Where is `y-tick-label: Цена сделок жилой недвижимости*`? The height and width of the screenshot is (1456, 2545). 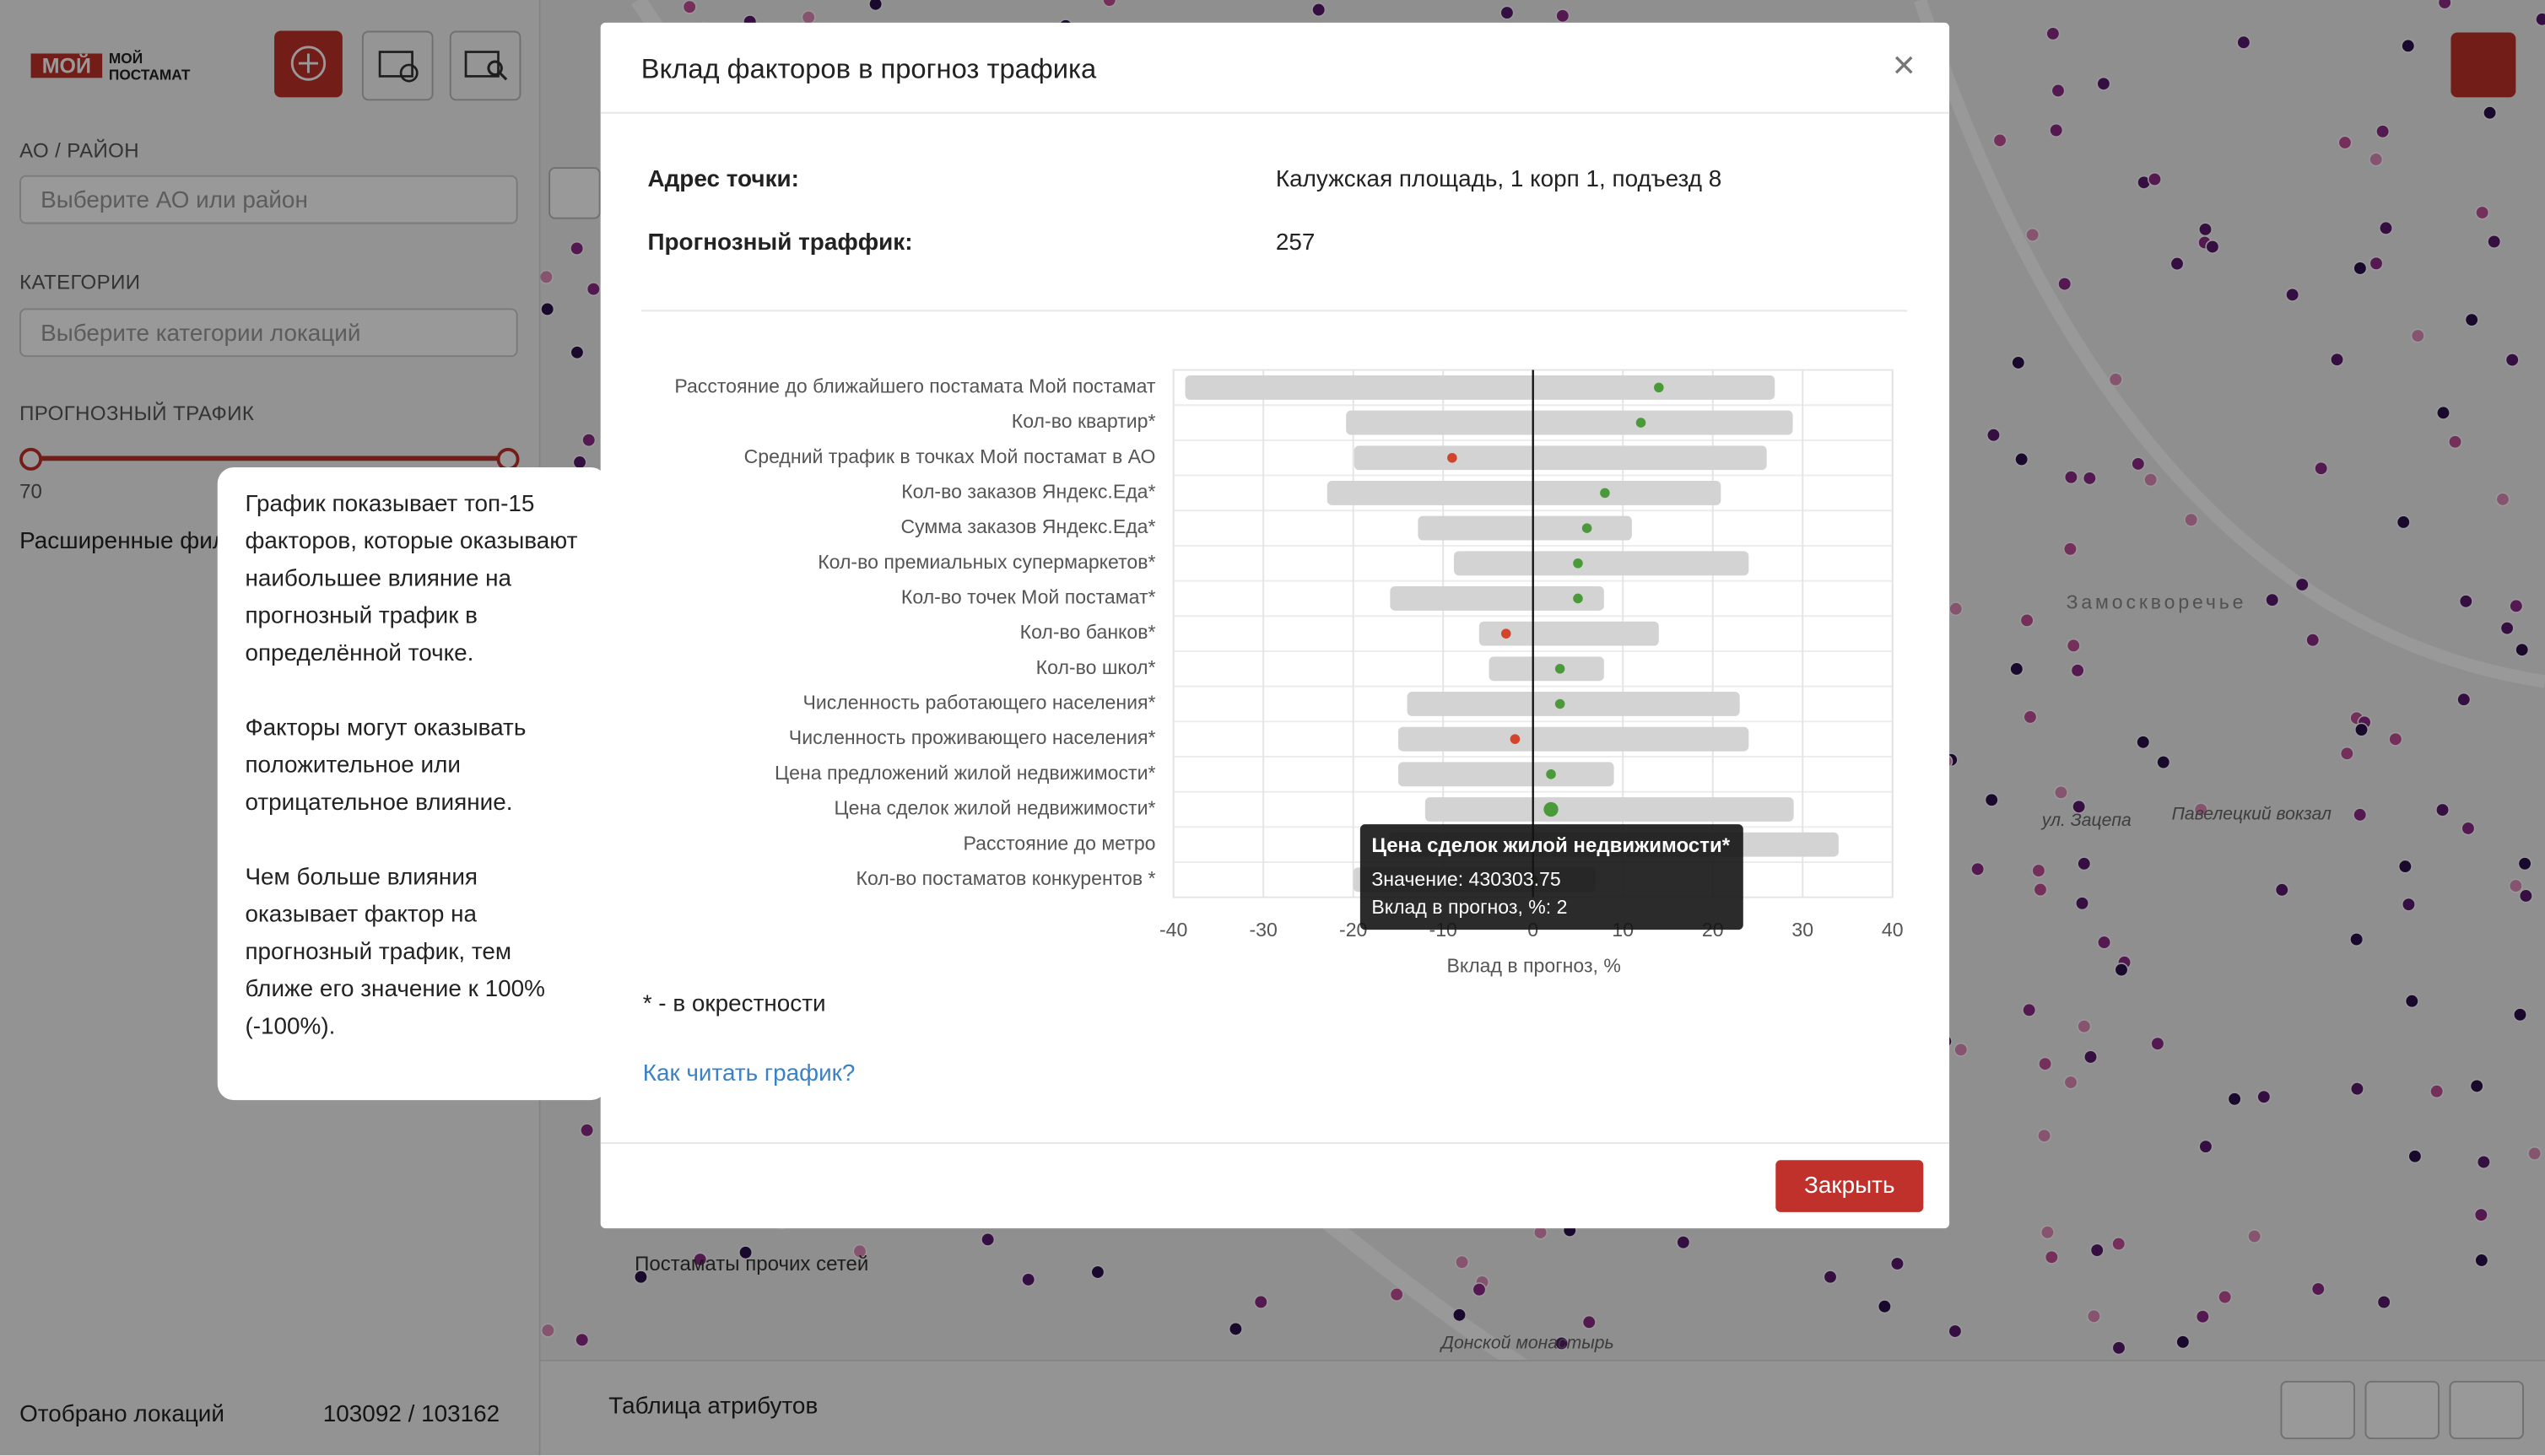
y-tick-label: Цена сделок жилой недвижимости* is located at coordinates (995, 808).